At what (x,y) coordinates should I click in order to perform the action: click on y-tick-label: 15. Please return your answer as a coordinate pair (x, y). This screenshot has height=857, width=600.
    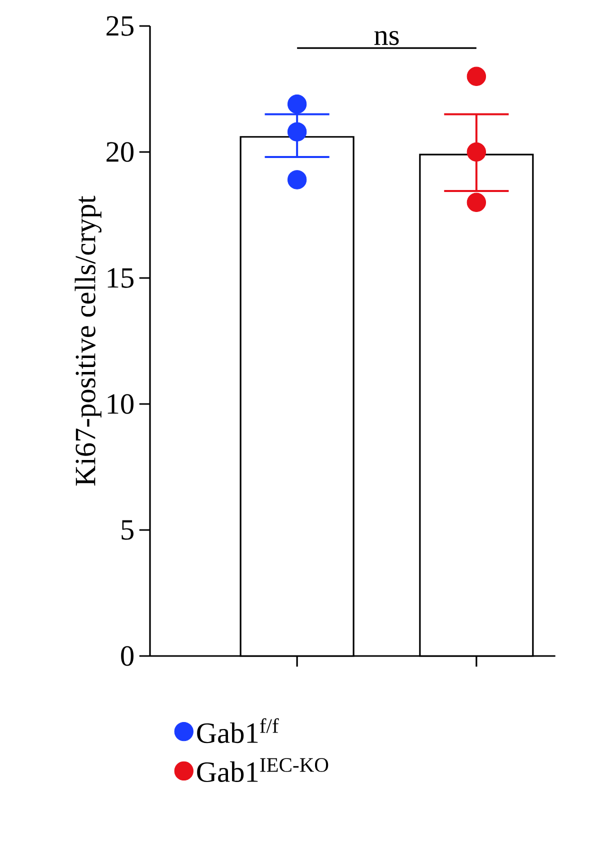
    Looking at the image, I should click on (121, 278).